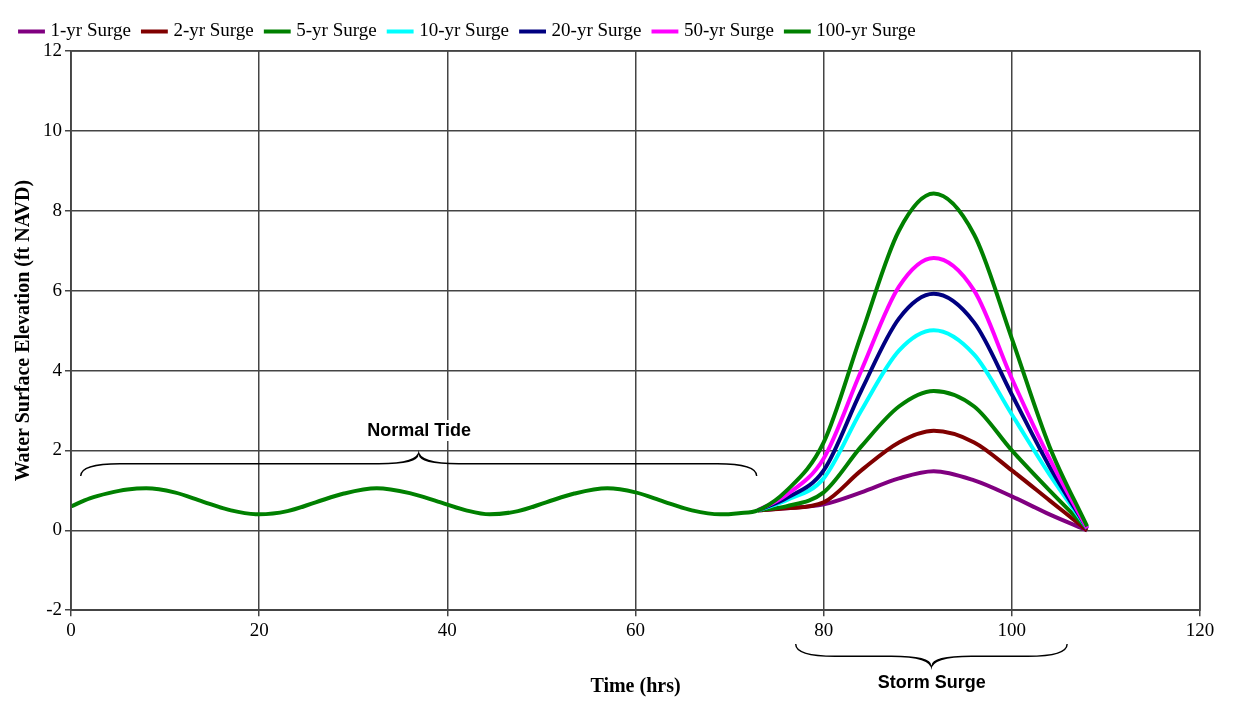  What do you see at coordinates (931, 683) in the screenshot?
I see `text: Storm Surge` at bounding box center [931, 683].